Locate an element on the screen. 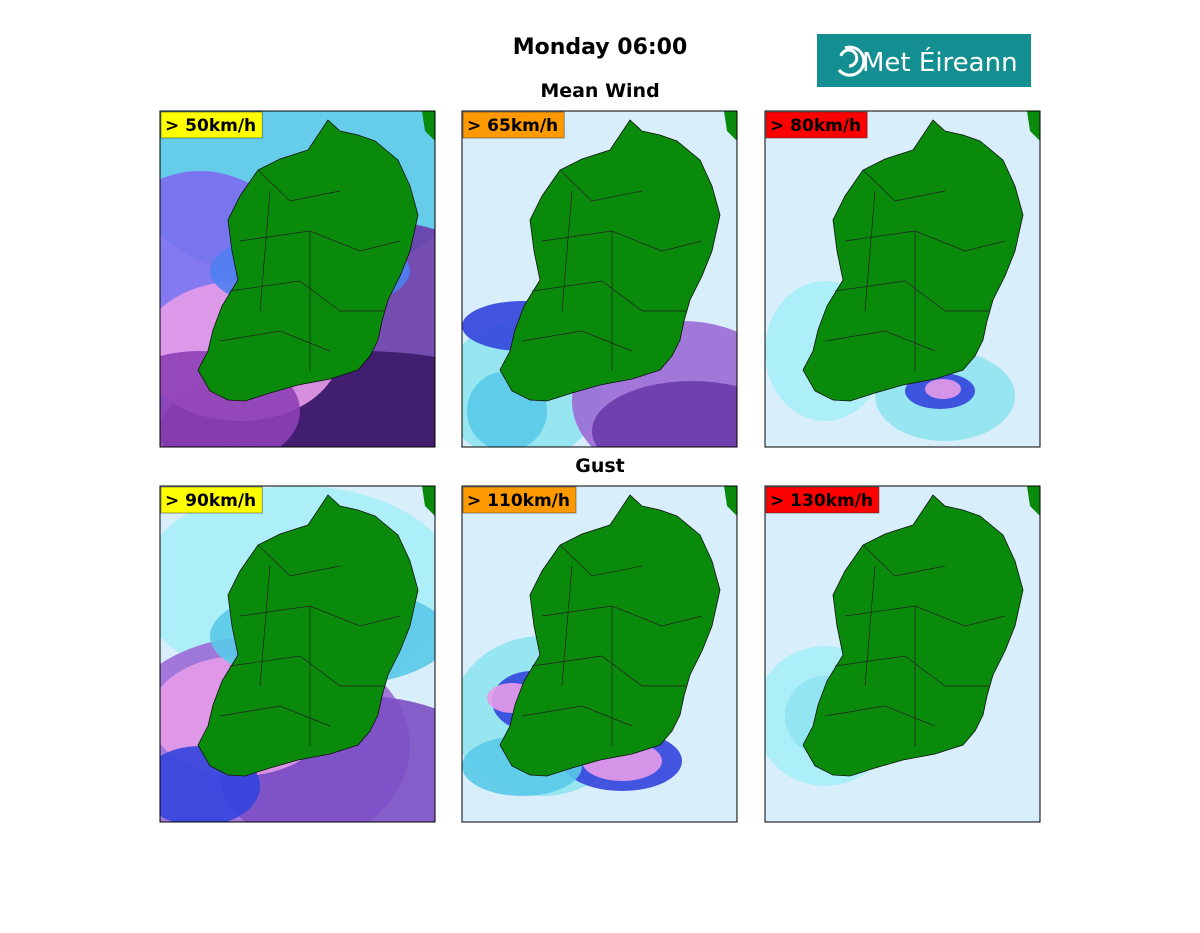 The height and width of the screenshot is (933, 1200). map-panel: > 90km/h is located at coordinates (297, 654).